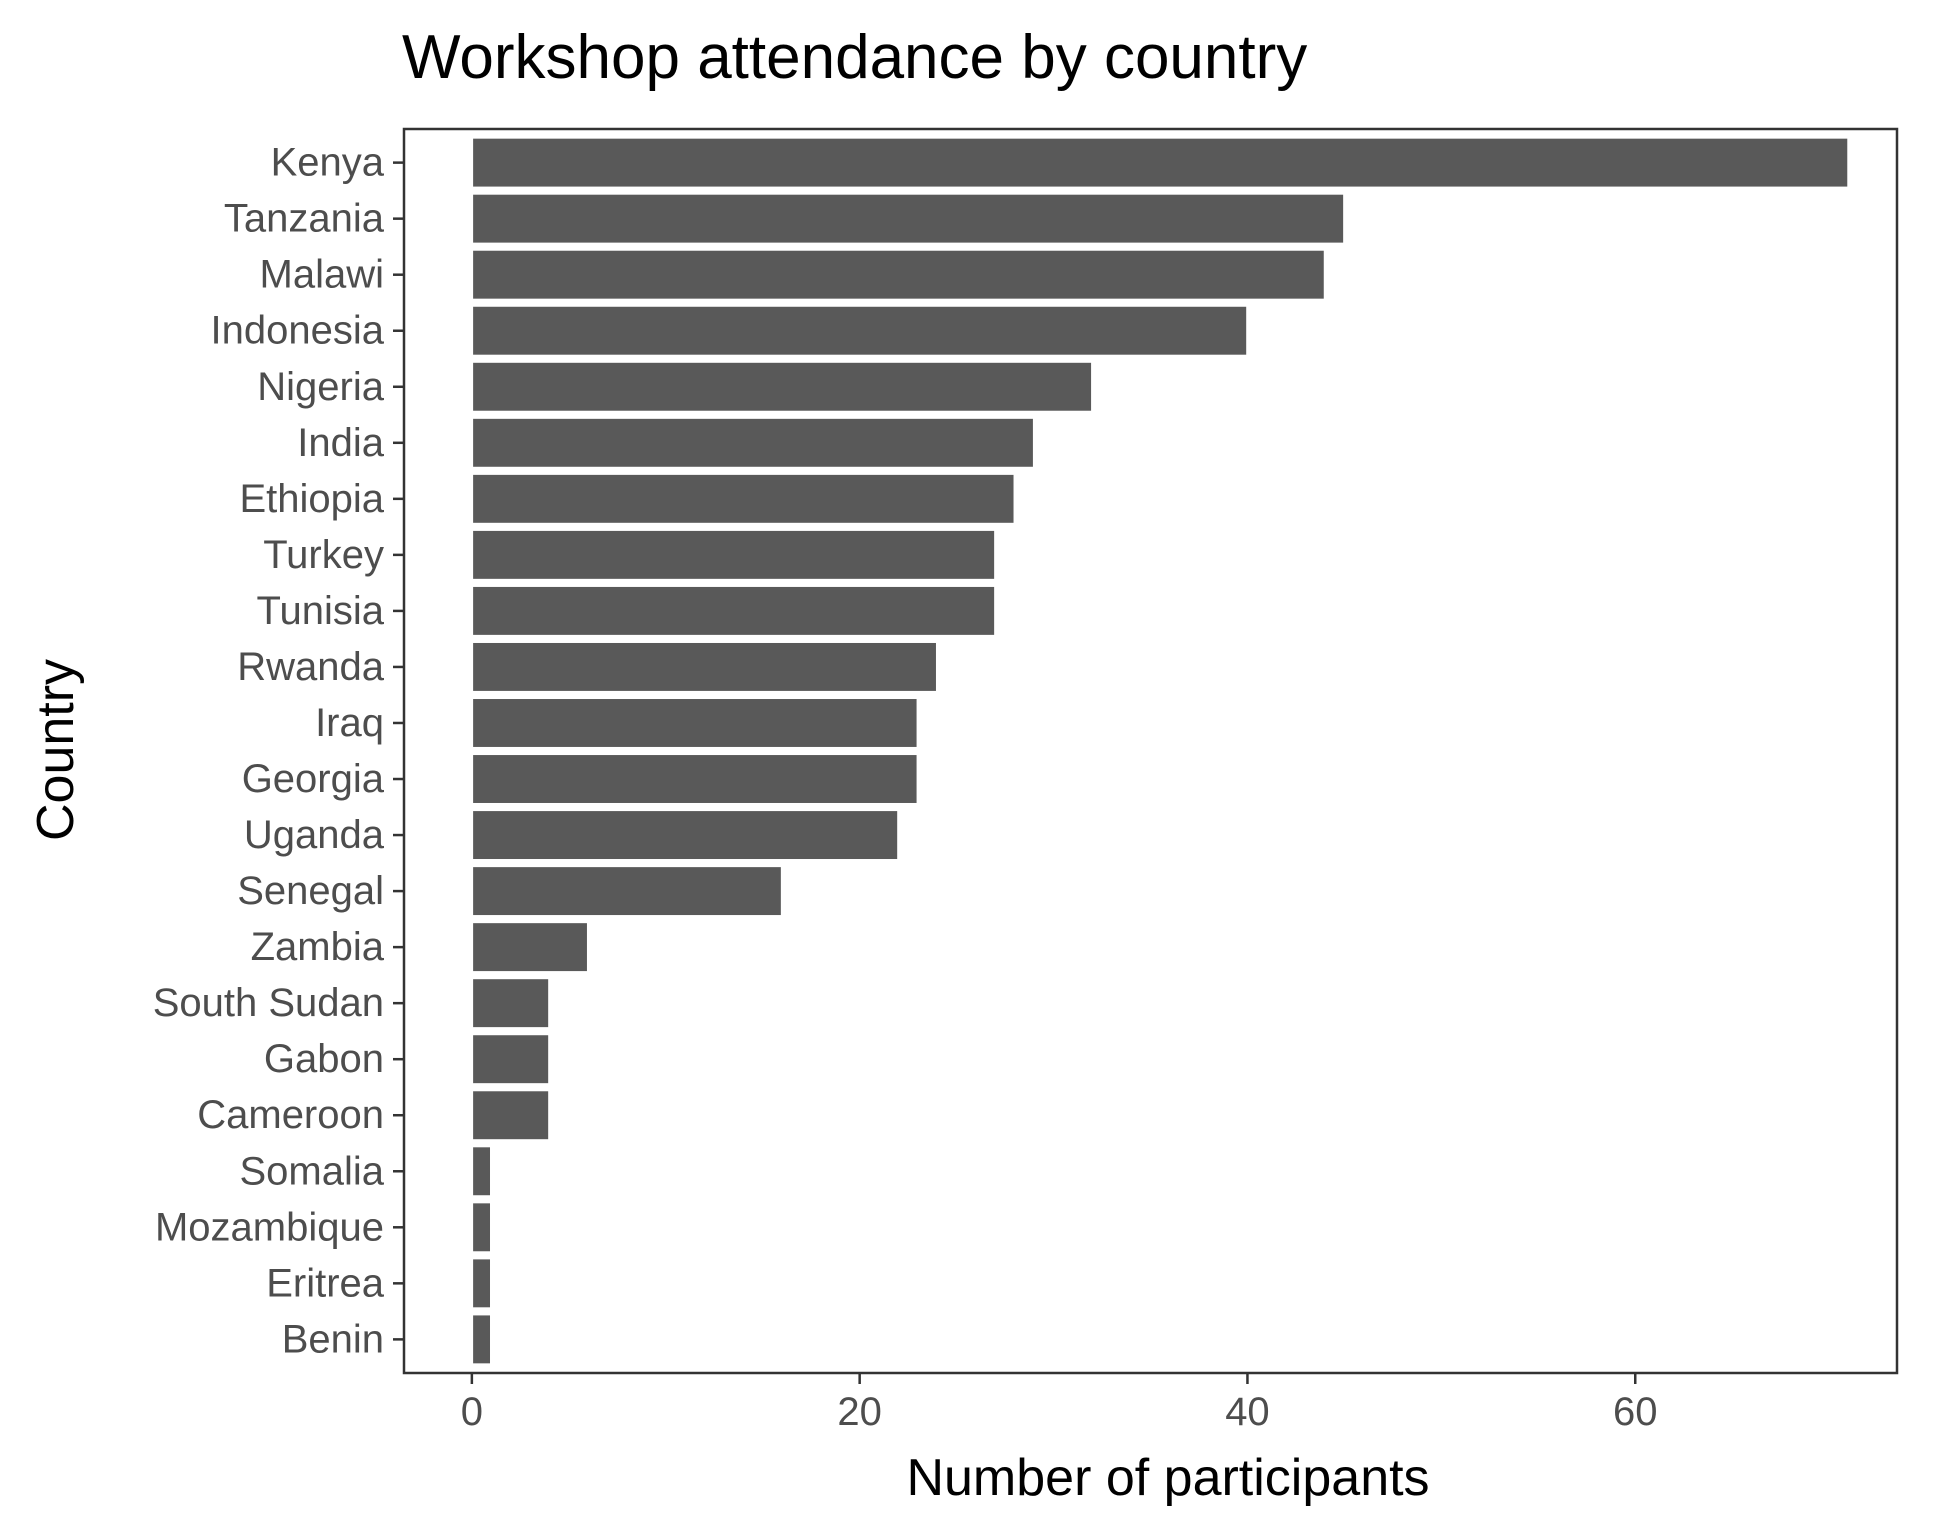 The width and height of the screenshot is (1955, 1536). I want to click on y-tick-label: India, so click(340, 443).